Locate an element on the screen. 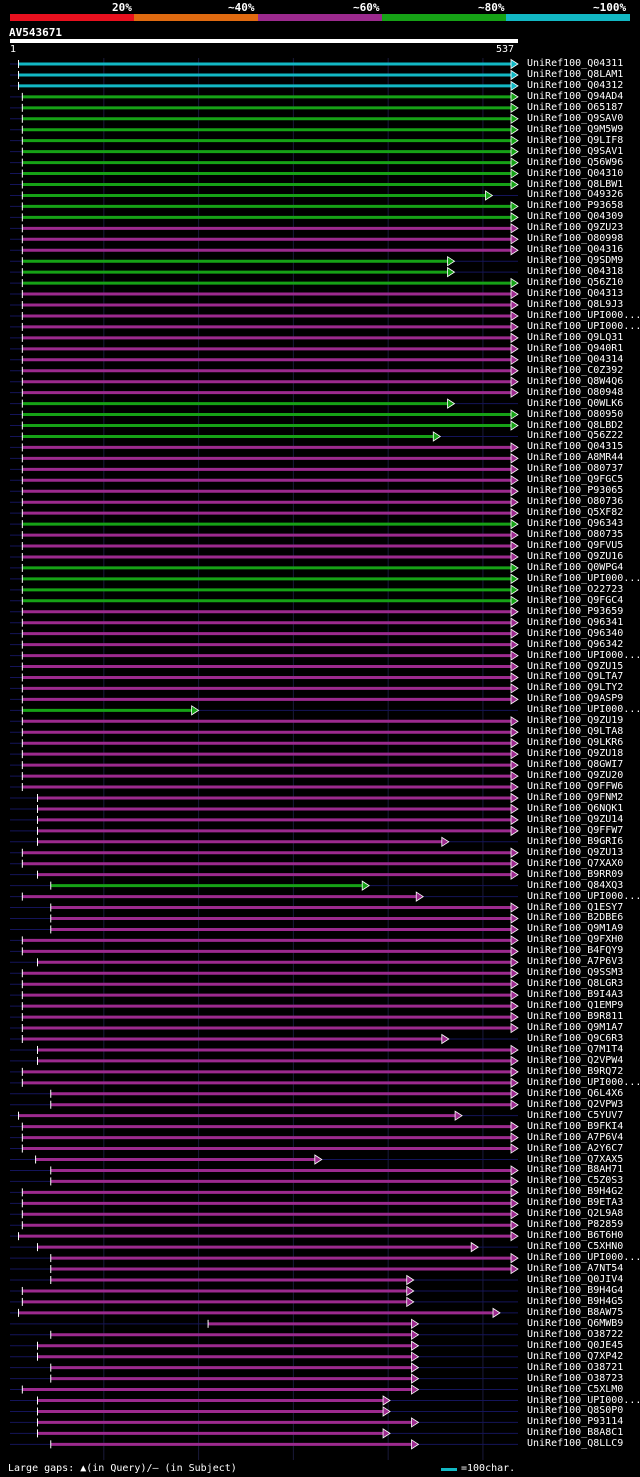  hit-label: UniRef100_Q9ZU16 is located at coordinates (575, 556).